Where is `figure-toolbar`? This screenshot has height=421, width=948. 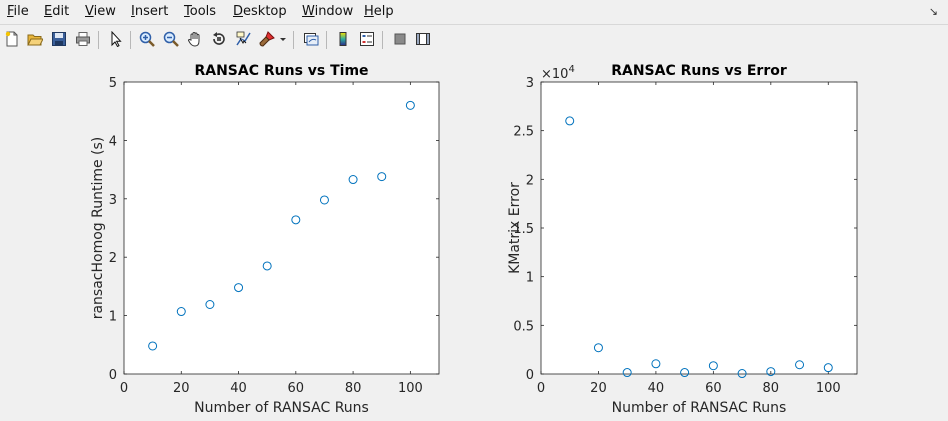 figure-toolbar is located at coordinates (474, 40).